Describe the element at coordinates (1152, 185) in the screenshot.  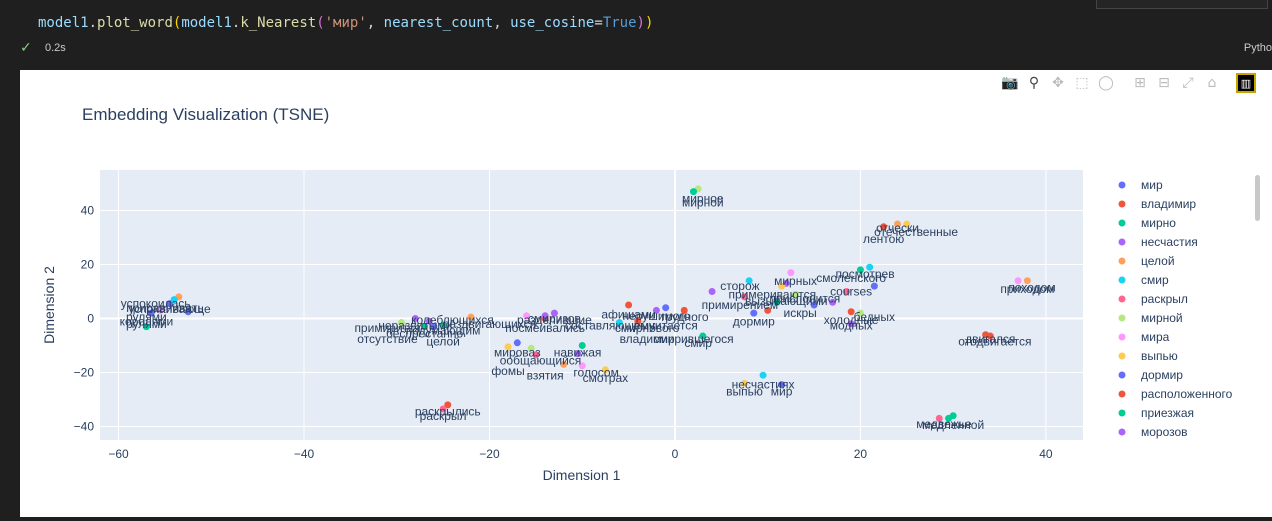
I see `legend-item-label: мир` at that location.